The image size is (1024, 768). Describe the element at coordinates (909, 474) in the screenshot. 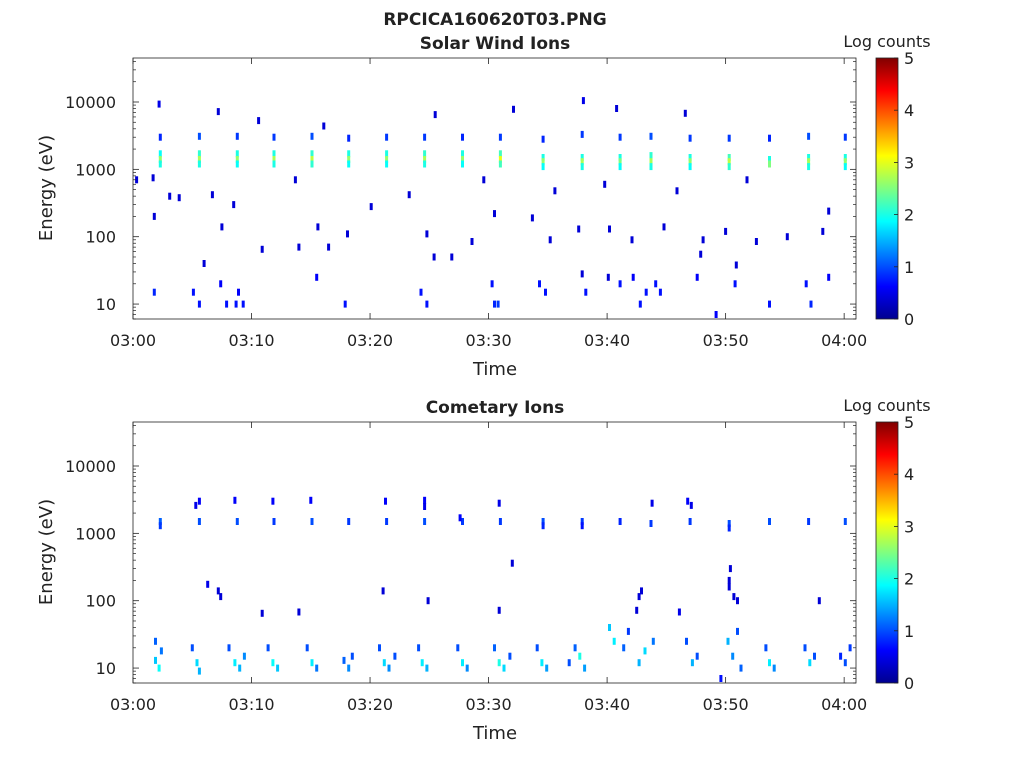

I see `colorbar-tick-label: 4` at that location.